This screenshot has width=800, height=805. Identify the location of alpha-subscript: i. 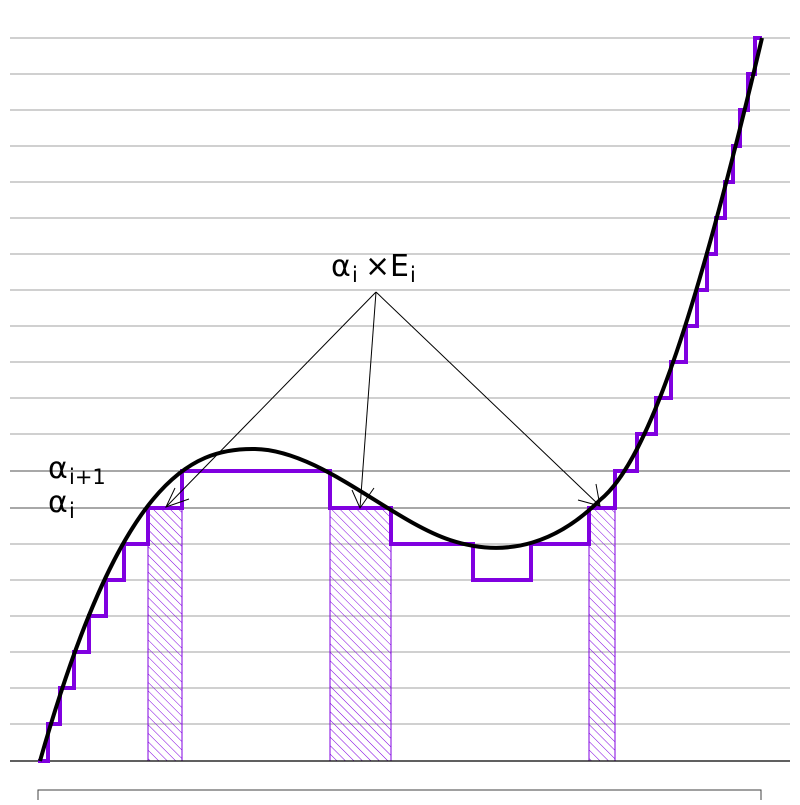
(72, 511).